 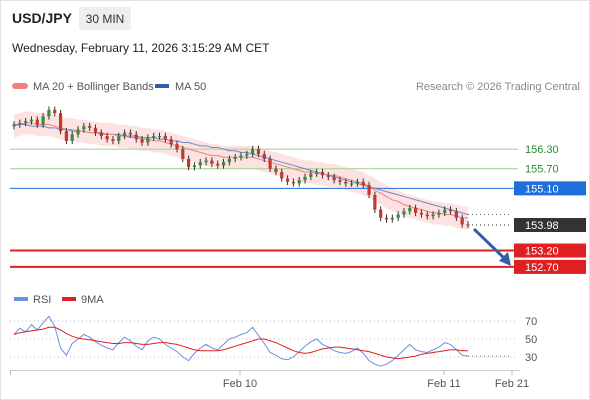 I want to click on symbol-title: USD/JPY, so click(x=42, y=18).